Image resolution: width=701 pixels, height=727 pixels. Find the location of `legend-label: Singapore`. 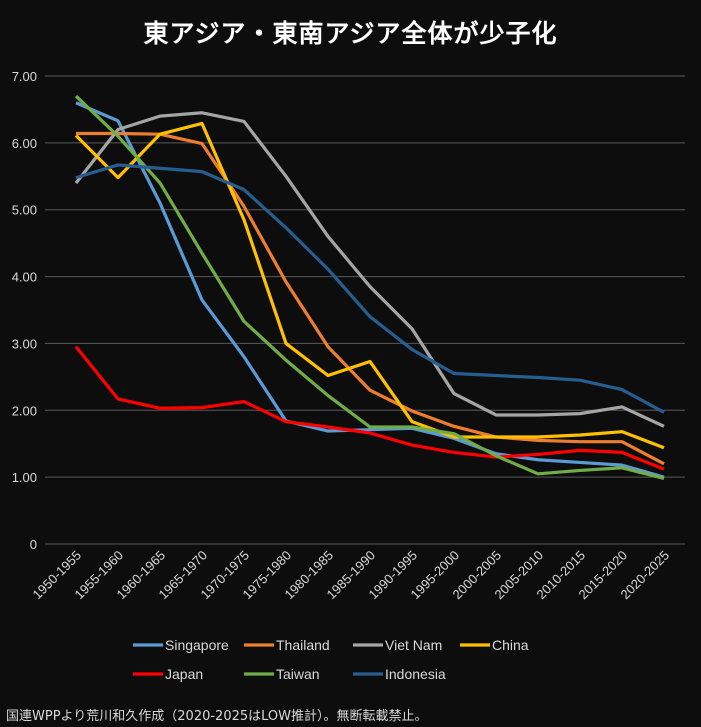

legend-label: Singapore is located at coordinates (197, 645).